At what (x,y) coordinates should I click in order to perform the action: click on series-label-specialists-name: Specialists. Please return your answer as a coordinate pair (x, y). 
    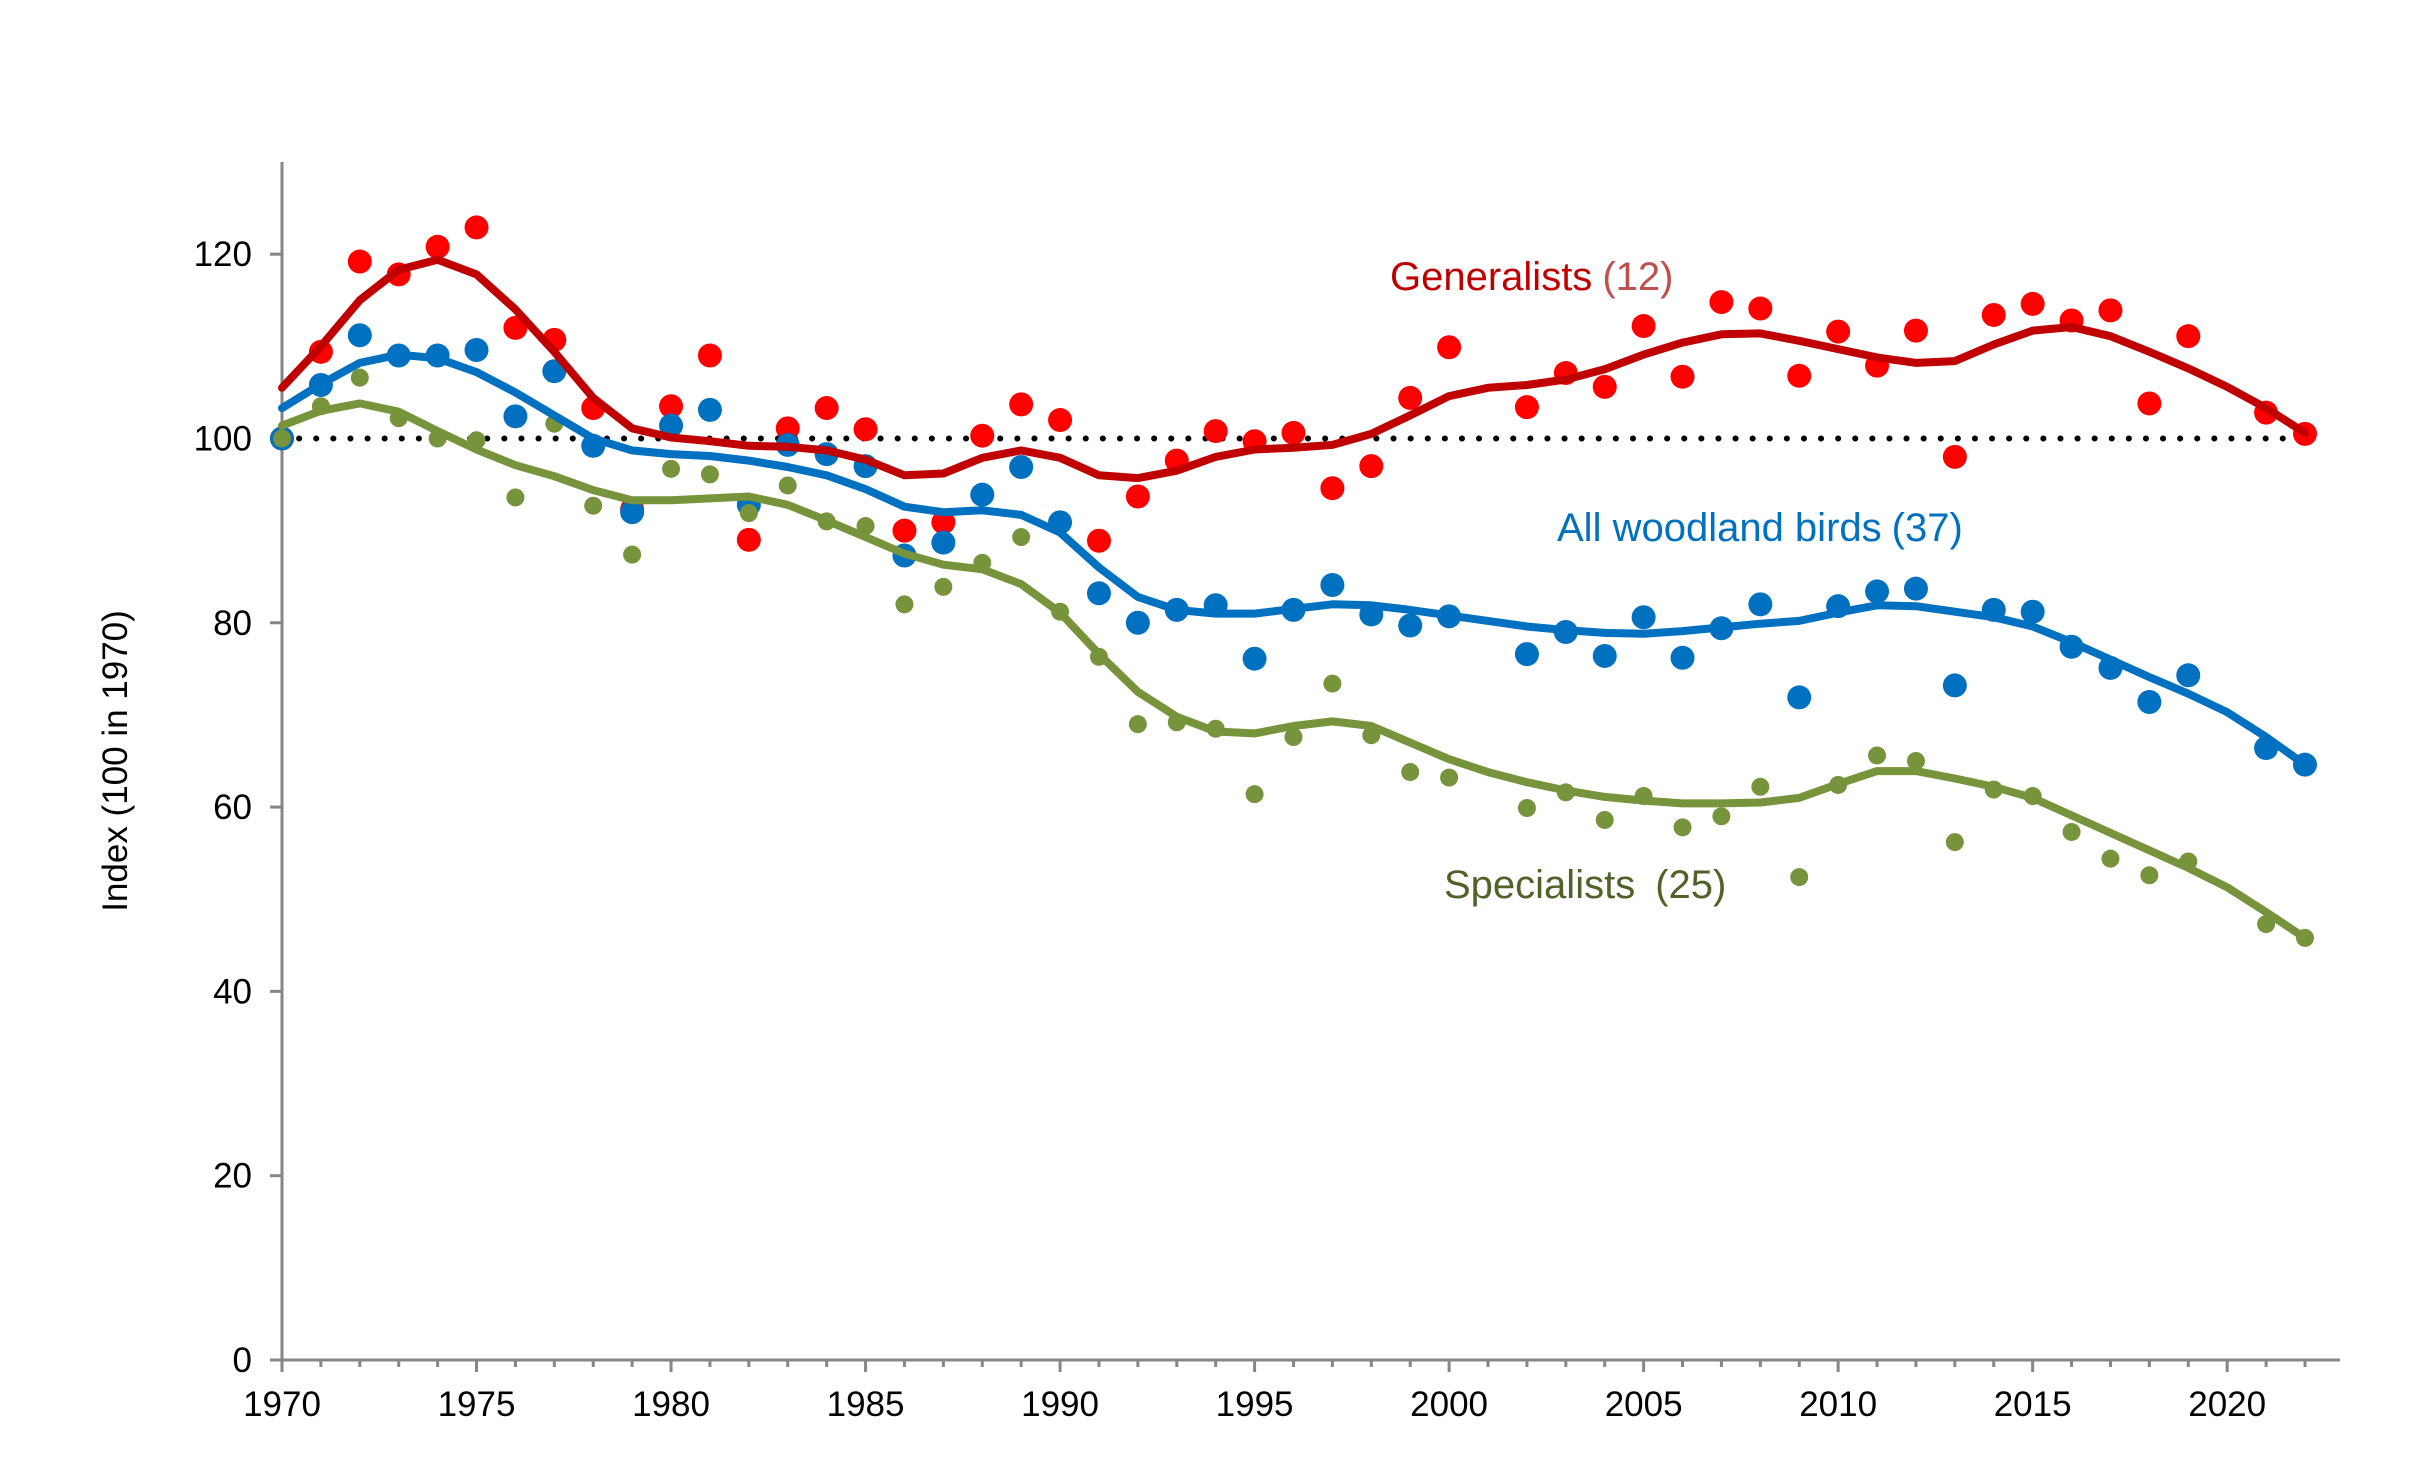
    Looking at the image, I should click on (1539, 885).